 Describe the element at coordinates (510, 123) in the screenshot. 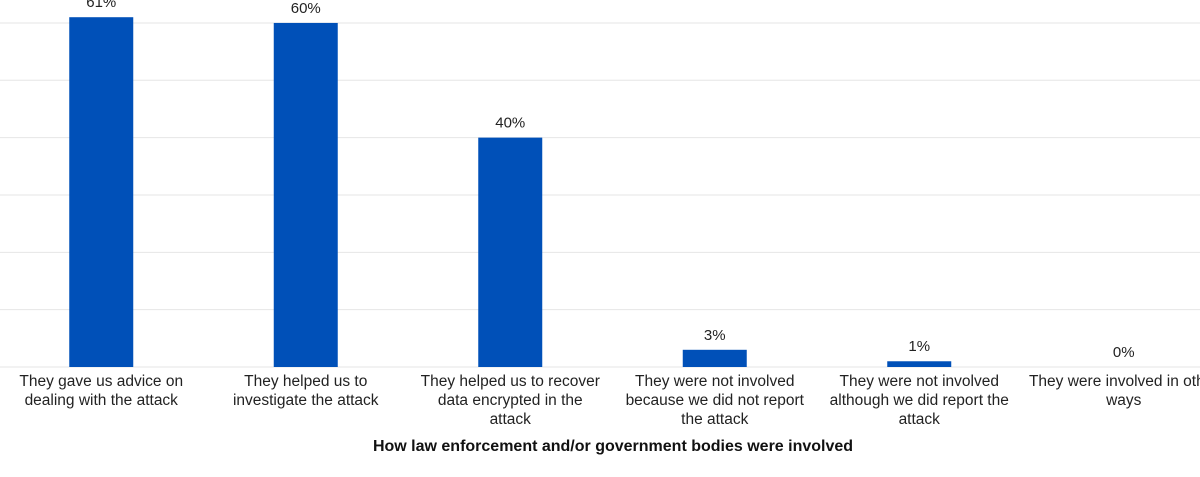

I see `data-label: 40%` at that location.